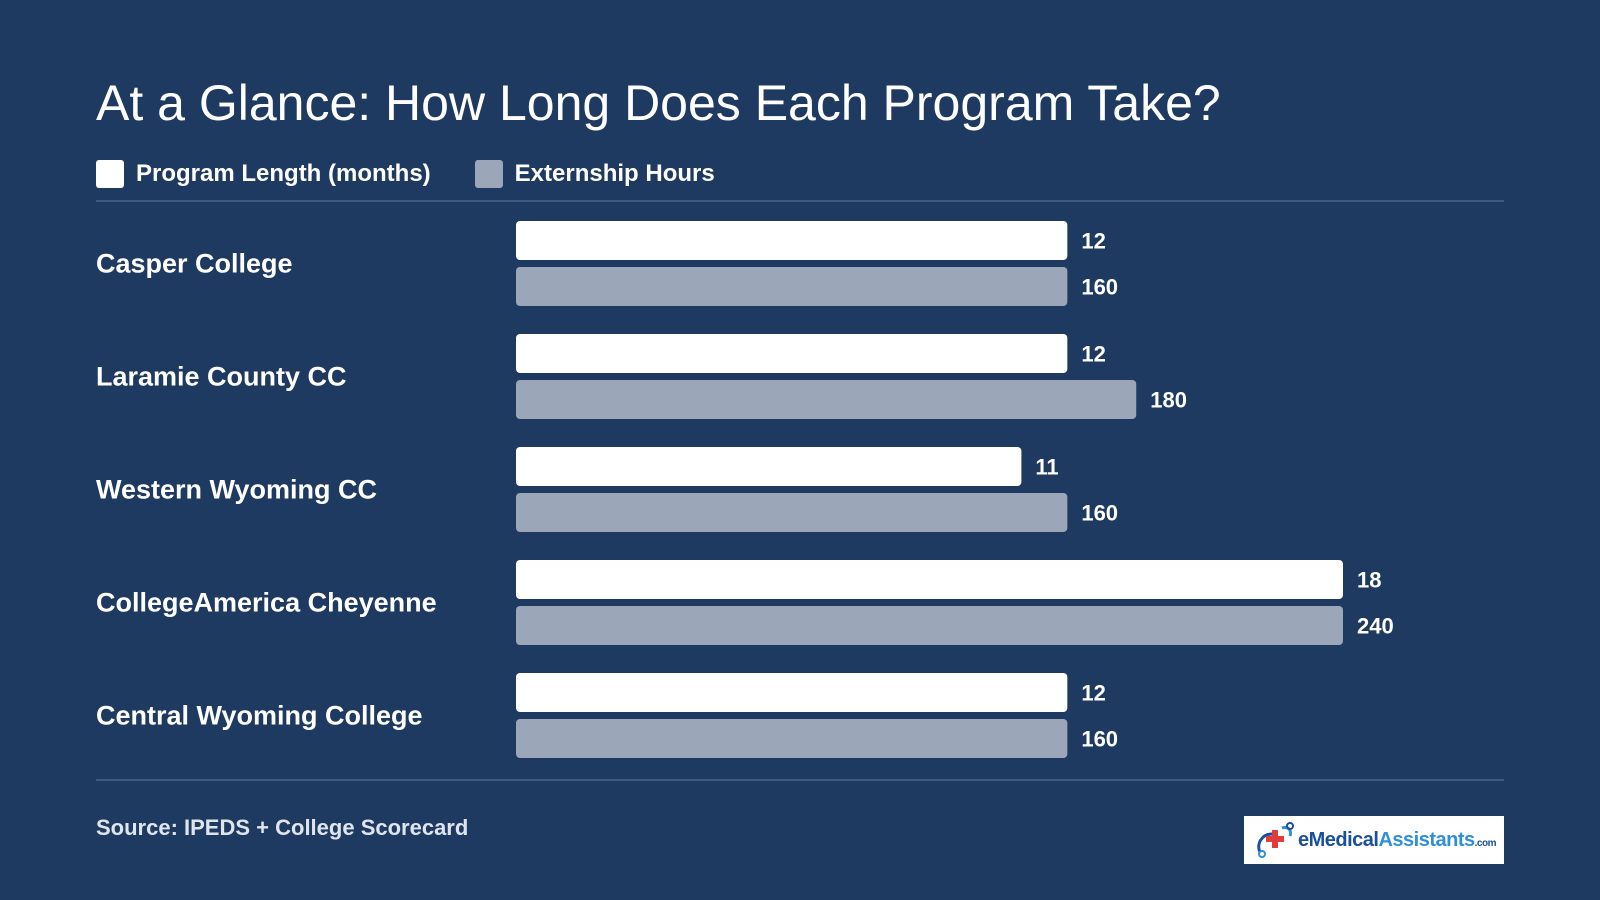 The image size is (1600, 900). Describe the element at coordinates (800, 780) in the screenshot. I see `divider-bottom` at that location.